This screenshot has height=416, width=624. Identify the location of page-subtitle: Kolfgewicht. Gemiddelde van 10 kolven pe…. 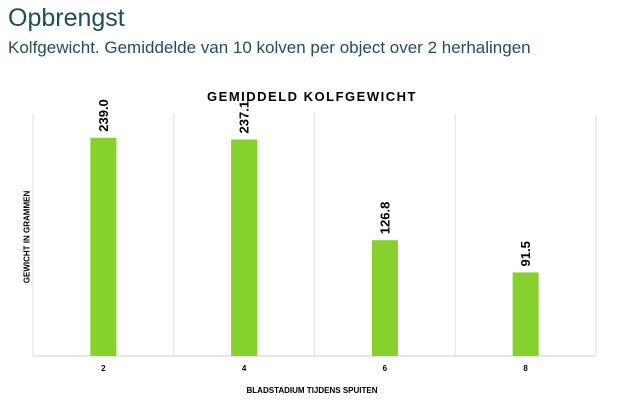
(269, 47).